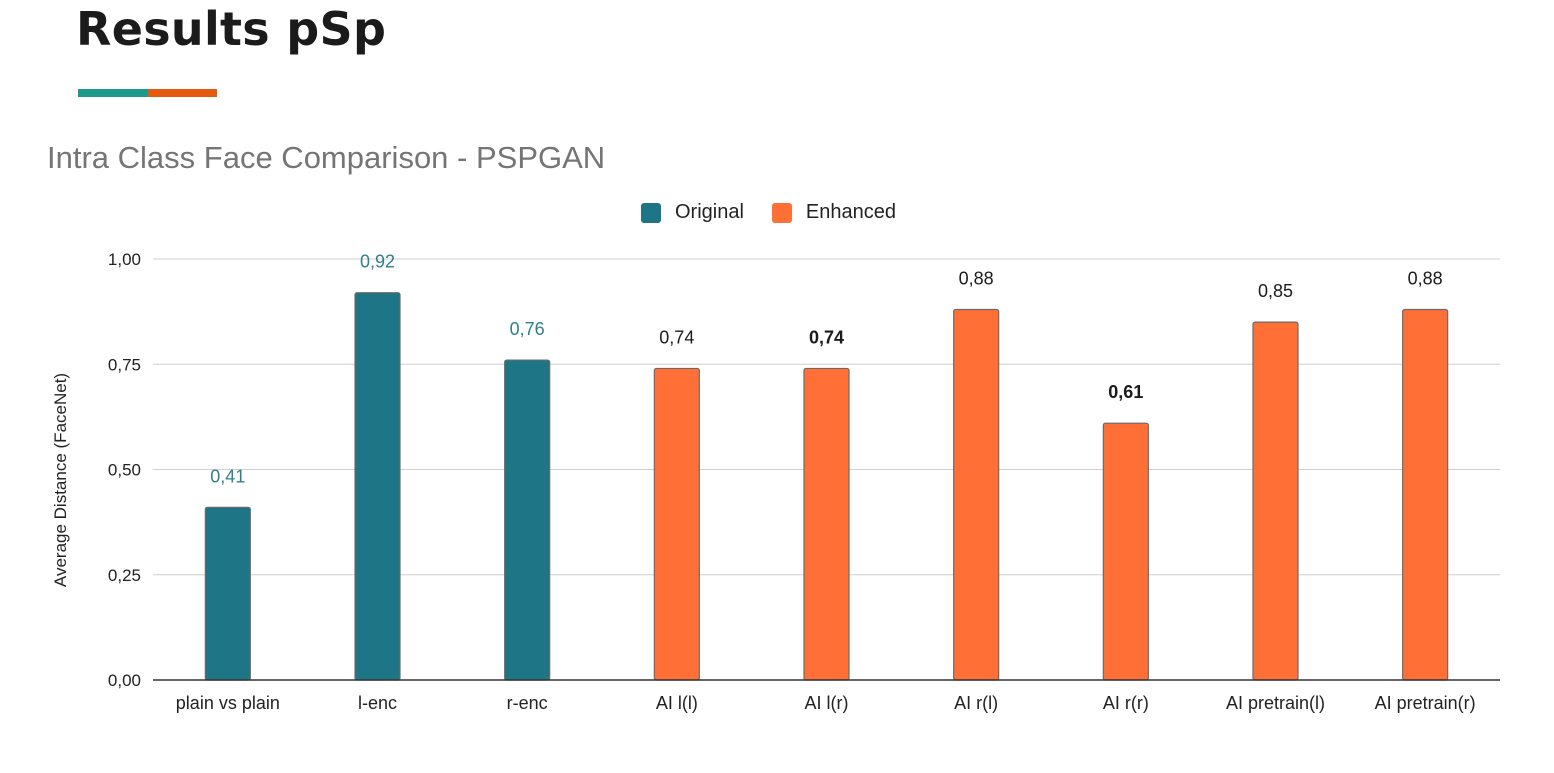  I want to click on chart-legend: Original Enhanced, so click(782, 212).